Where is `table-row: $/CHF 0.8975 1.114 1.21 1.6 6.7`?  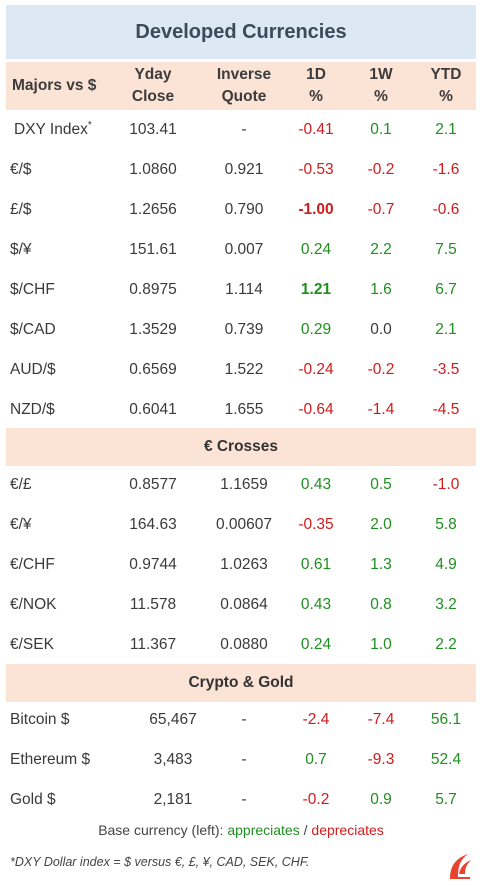
table-row: $/CHF 0.8975 1.114 1.21 1.6 6.7 is located at coordinates (241, 290).